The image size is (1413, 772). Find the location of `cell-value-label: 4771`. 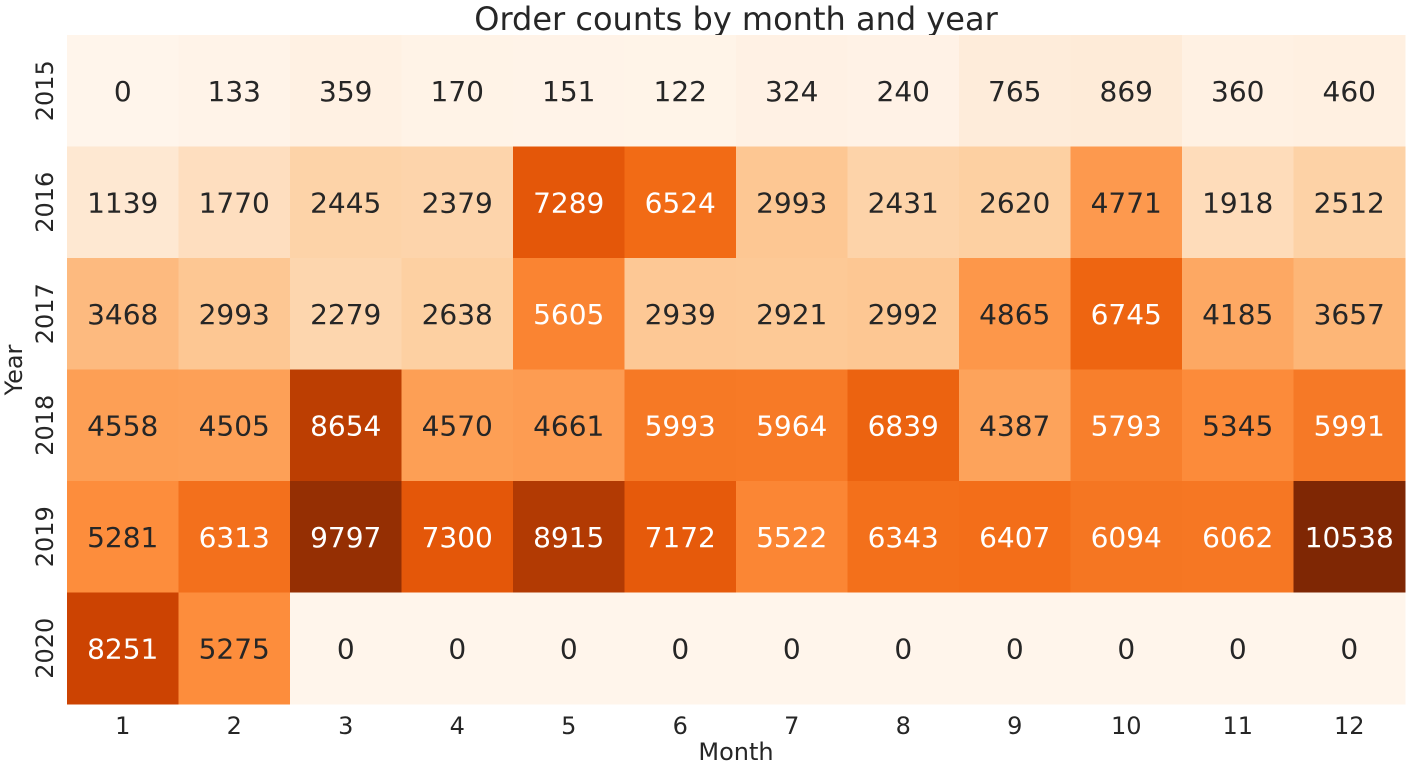

cell-value-label: 4771 is located at coordinates (1126, 202).